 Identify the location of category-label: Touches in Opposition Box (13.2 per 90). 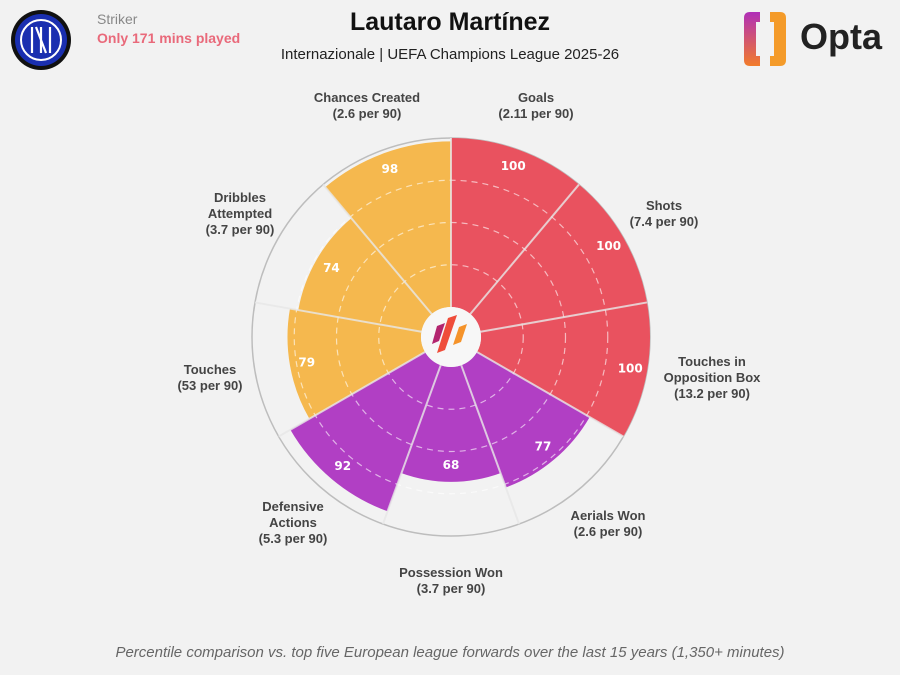
(712, 378).